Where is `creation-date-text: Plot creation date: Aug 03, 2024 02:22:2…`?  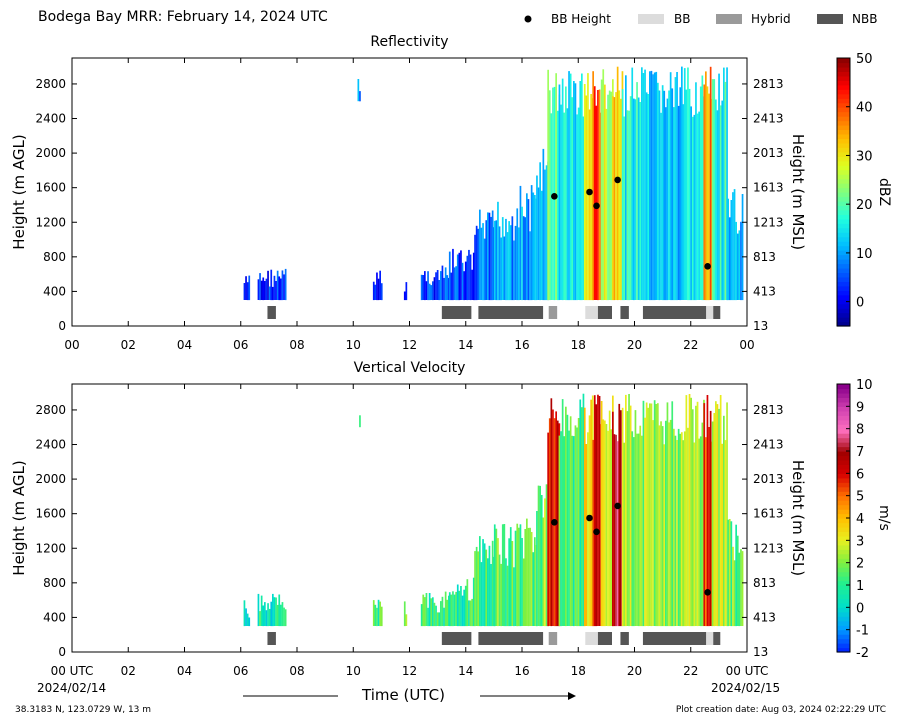
creation-date-text: Plot creation date: Aug 03, 2024 02:22:2… is located at coordinates (780, 710).